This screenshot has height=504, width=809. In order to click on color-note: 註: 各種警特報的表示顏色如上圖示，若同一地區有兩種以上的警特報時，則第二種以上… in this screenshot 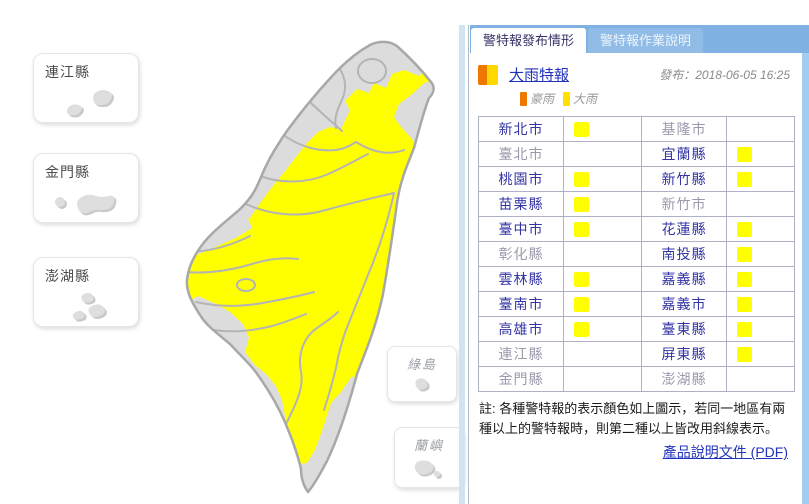, I will do `click(632, 419)`.